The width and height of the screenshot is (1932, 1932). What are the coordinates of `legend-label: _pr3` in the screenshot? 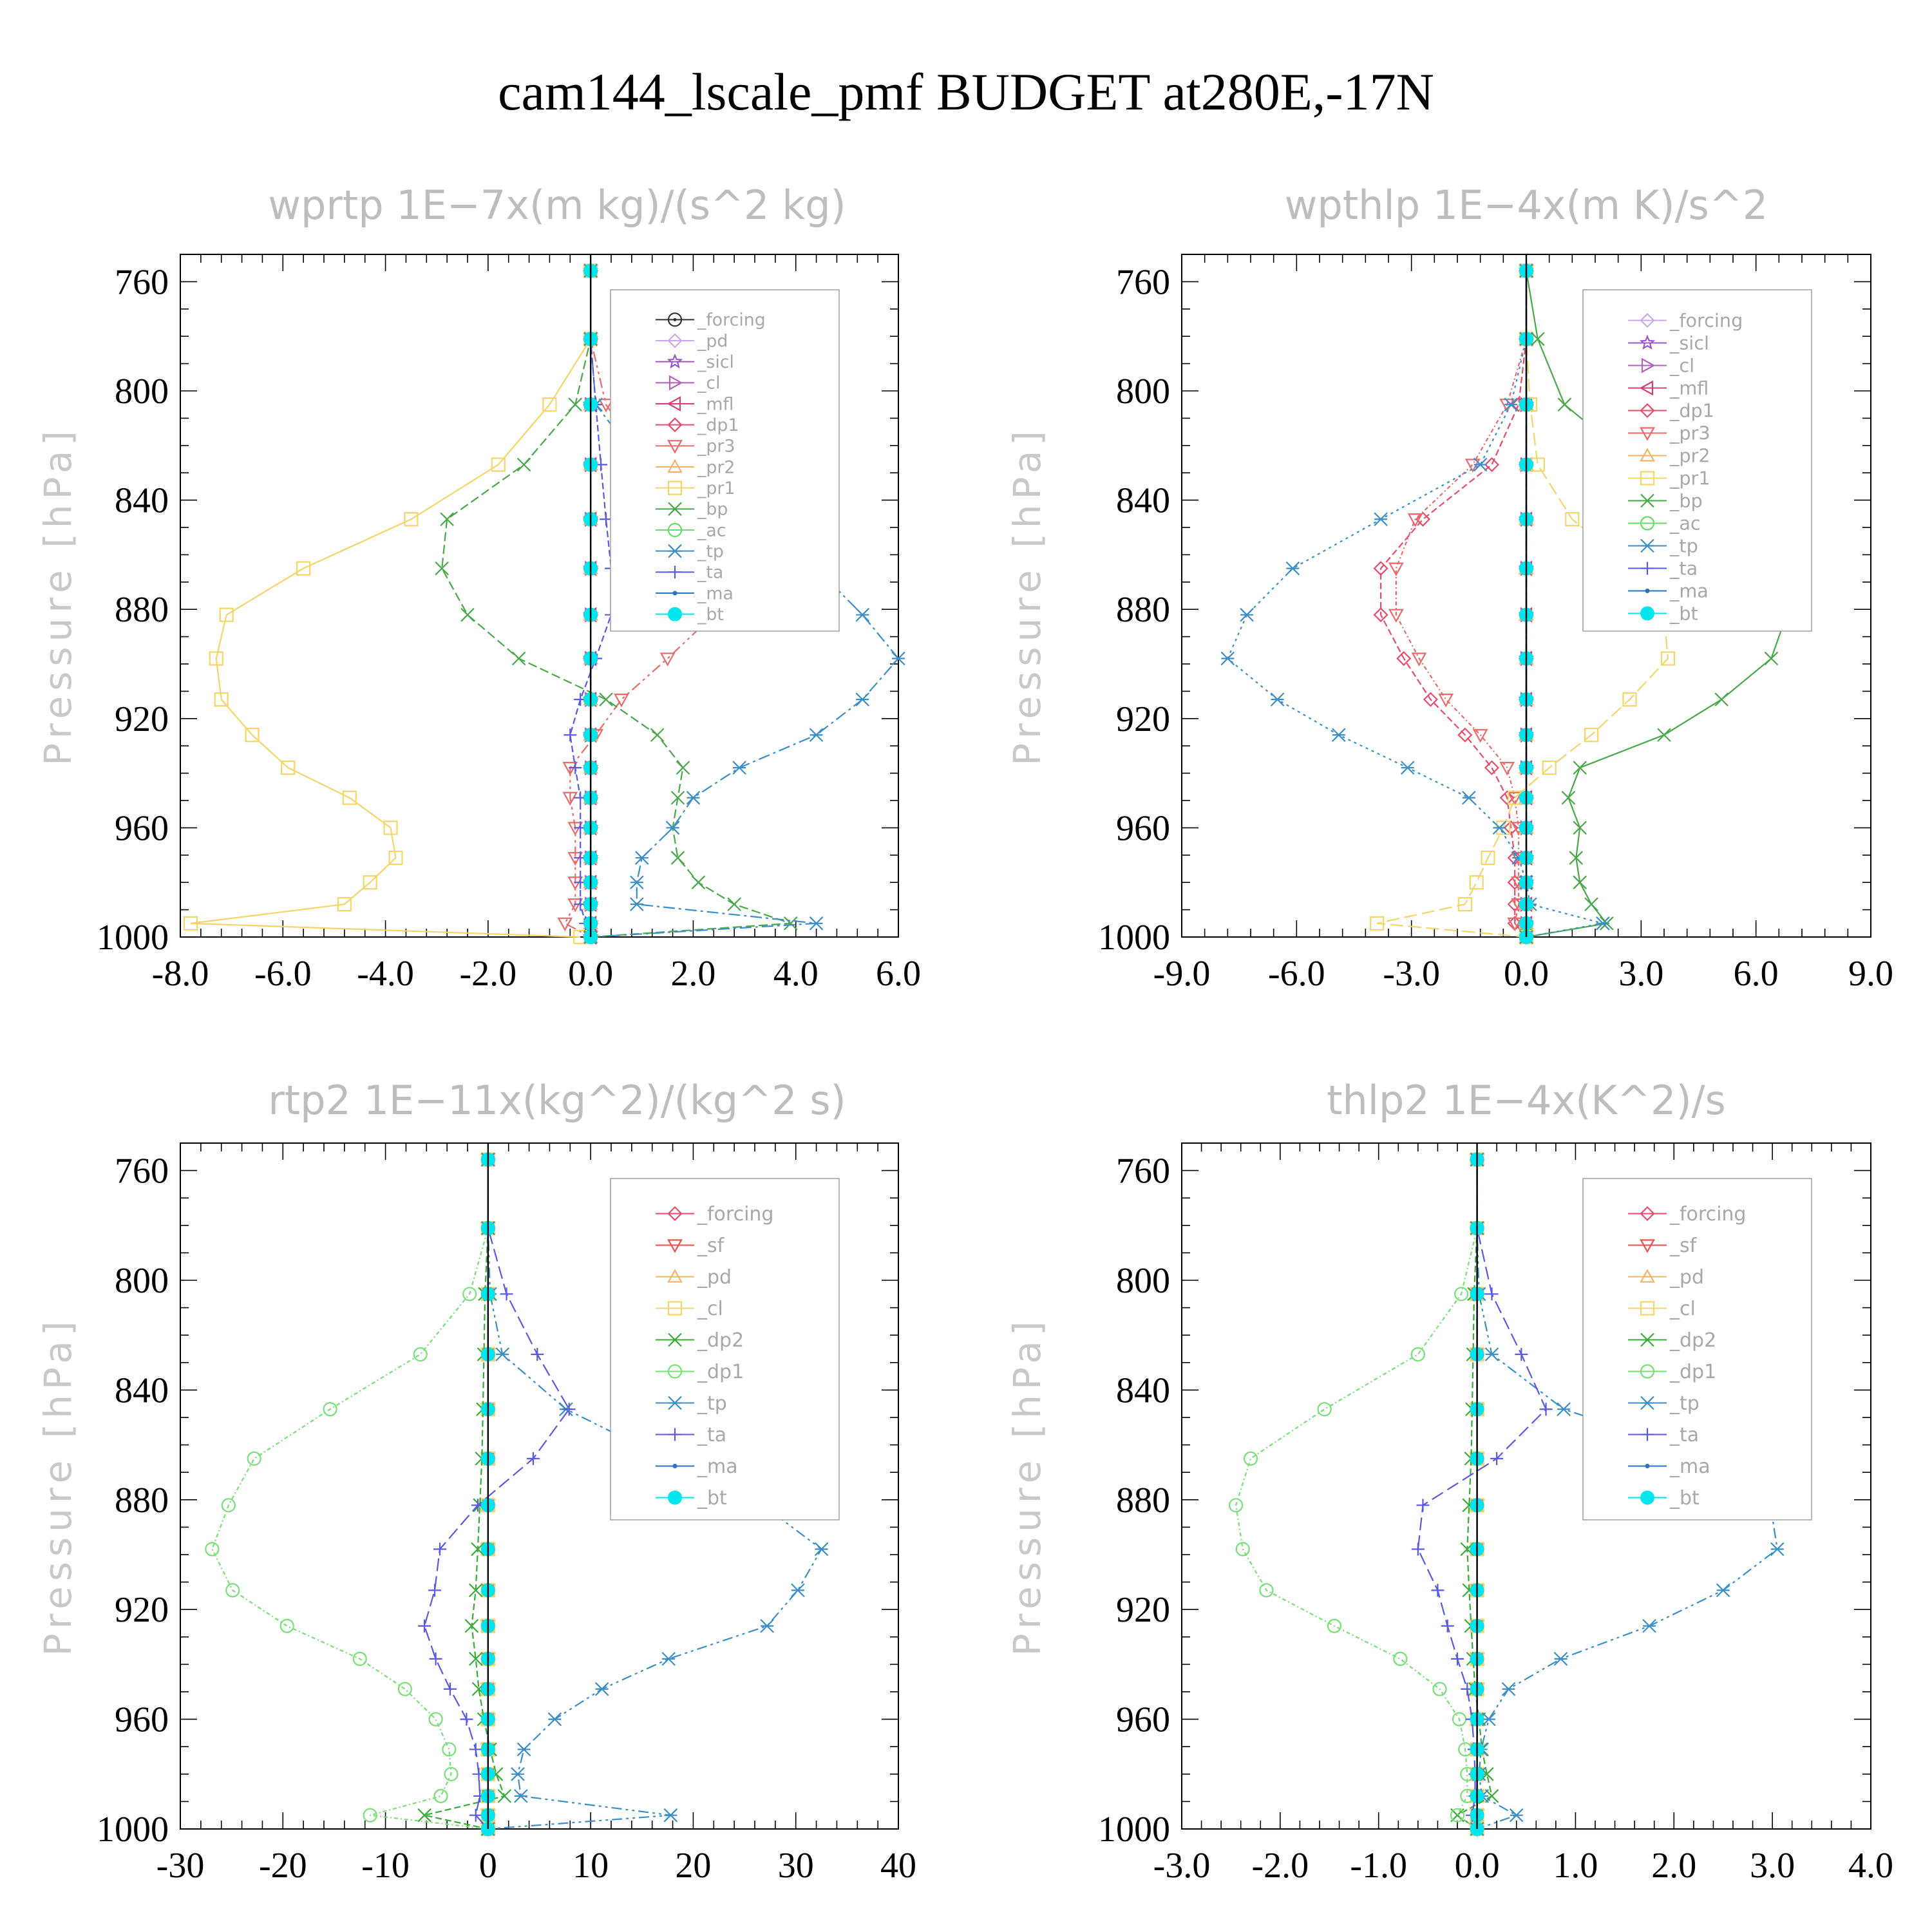 It's located at (1690, 433).